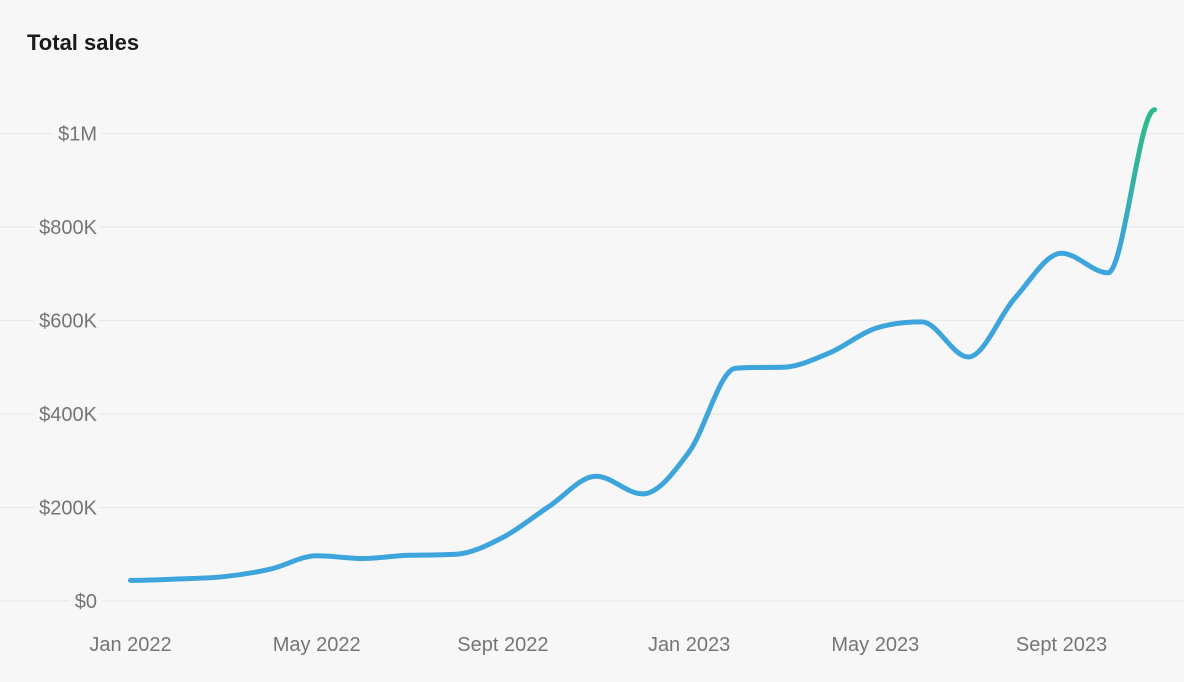  What do you see at coordinates (1061, 645) in the screenshot?
I see `x-axis-tick-label: Sept 2023` at bounding box center [1061, 645].